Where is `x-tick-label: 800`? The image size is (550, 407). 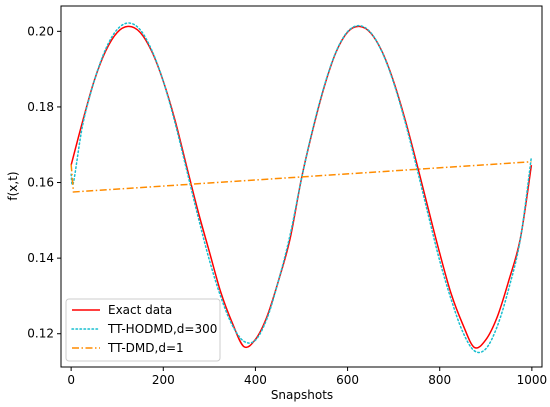
x-tick-label: 800 is located at coordinates (439, 380).